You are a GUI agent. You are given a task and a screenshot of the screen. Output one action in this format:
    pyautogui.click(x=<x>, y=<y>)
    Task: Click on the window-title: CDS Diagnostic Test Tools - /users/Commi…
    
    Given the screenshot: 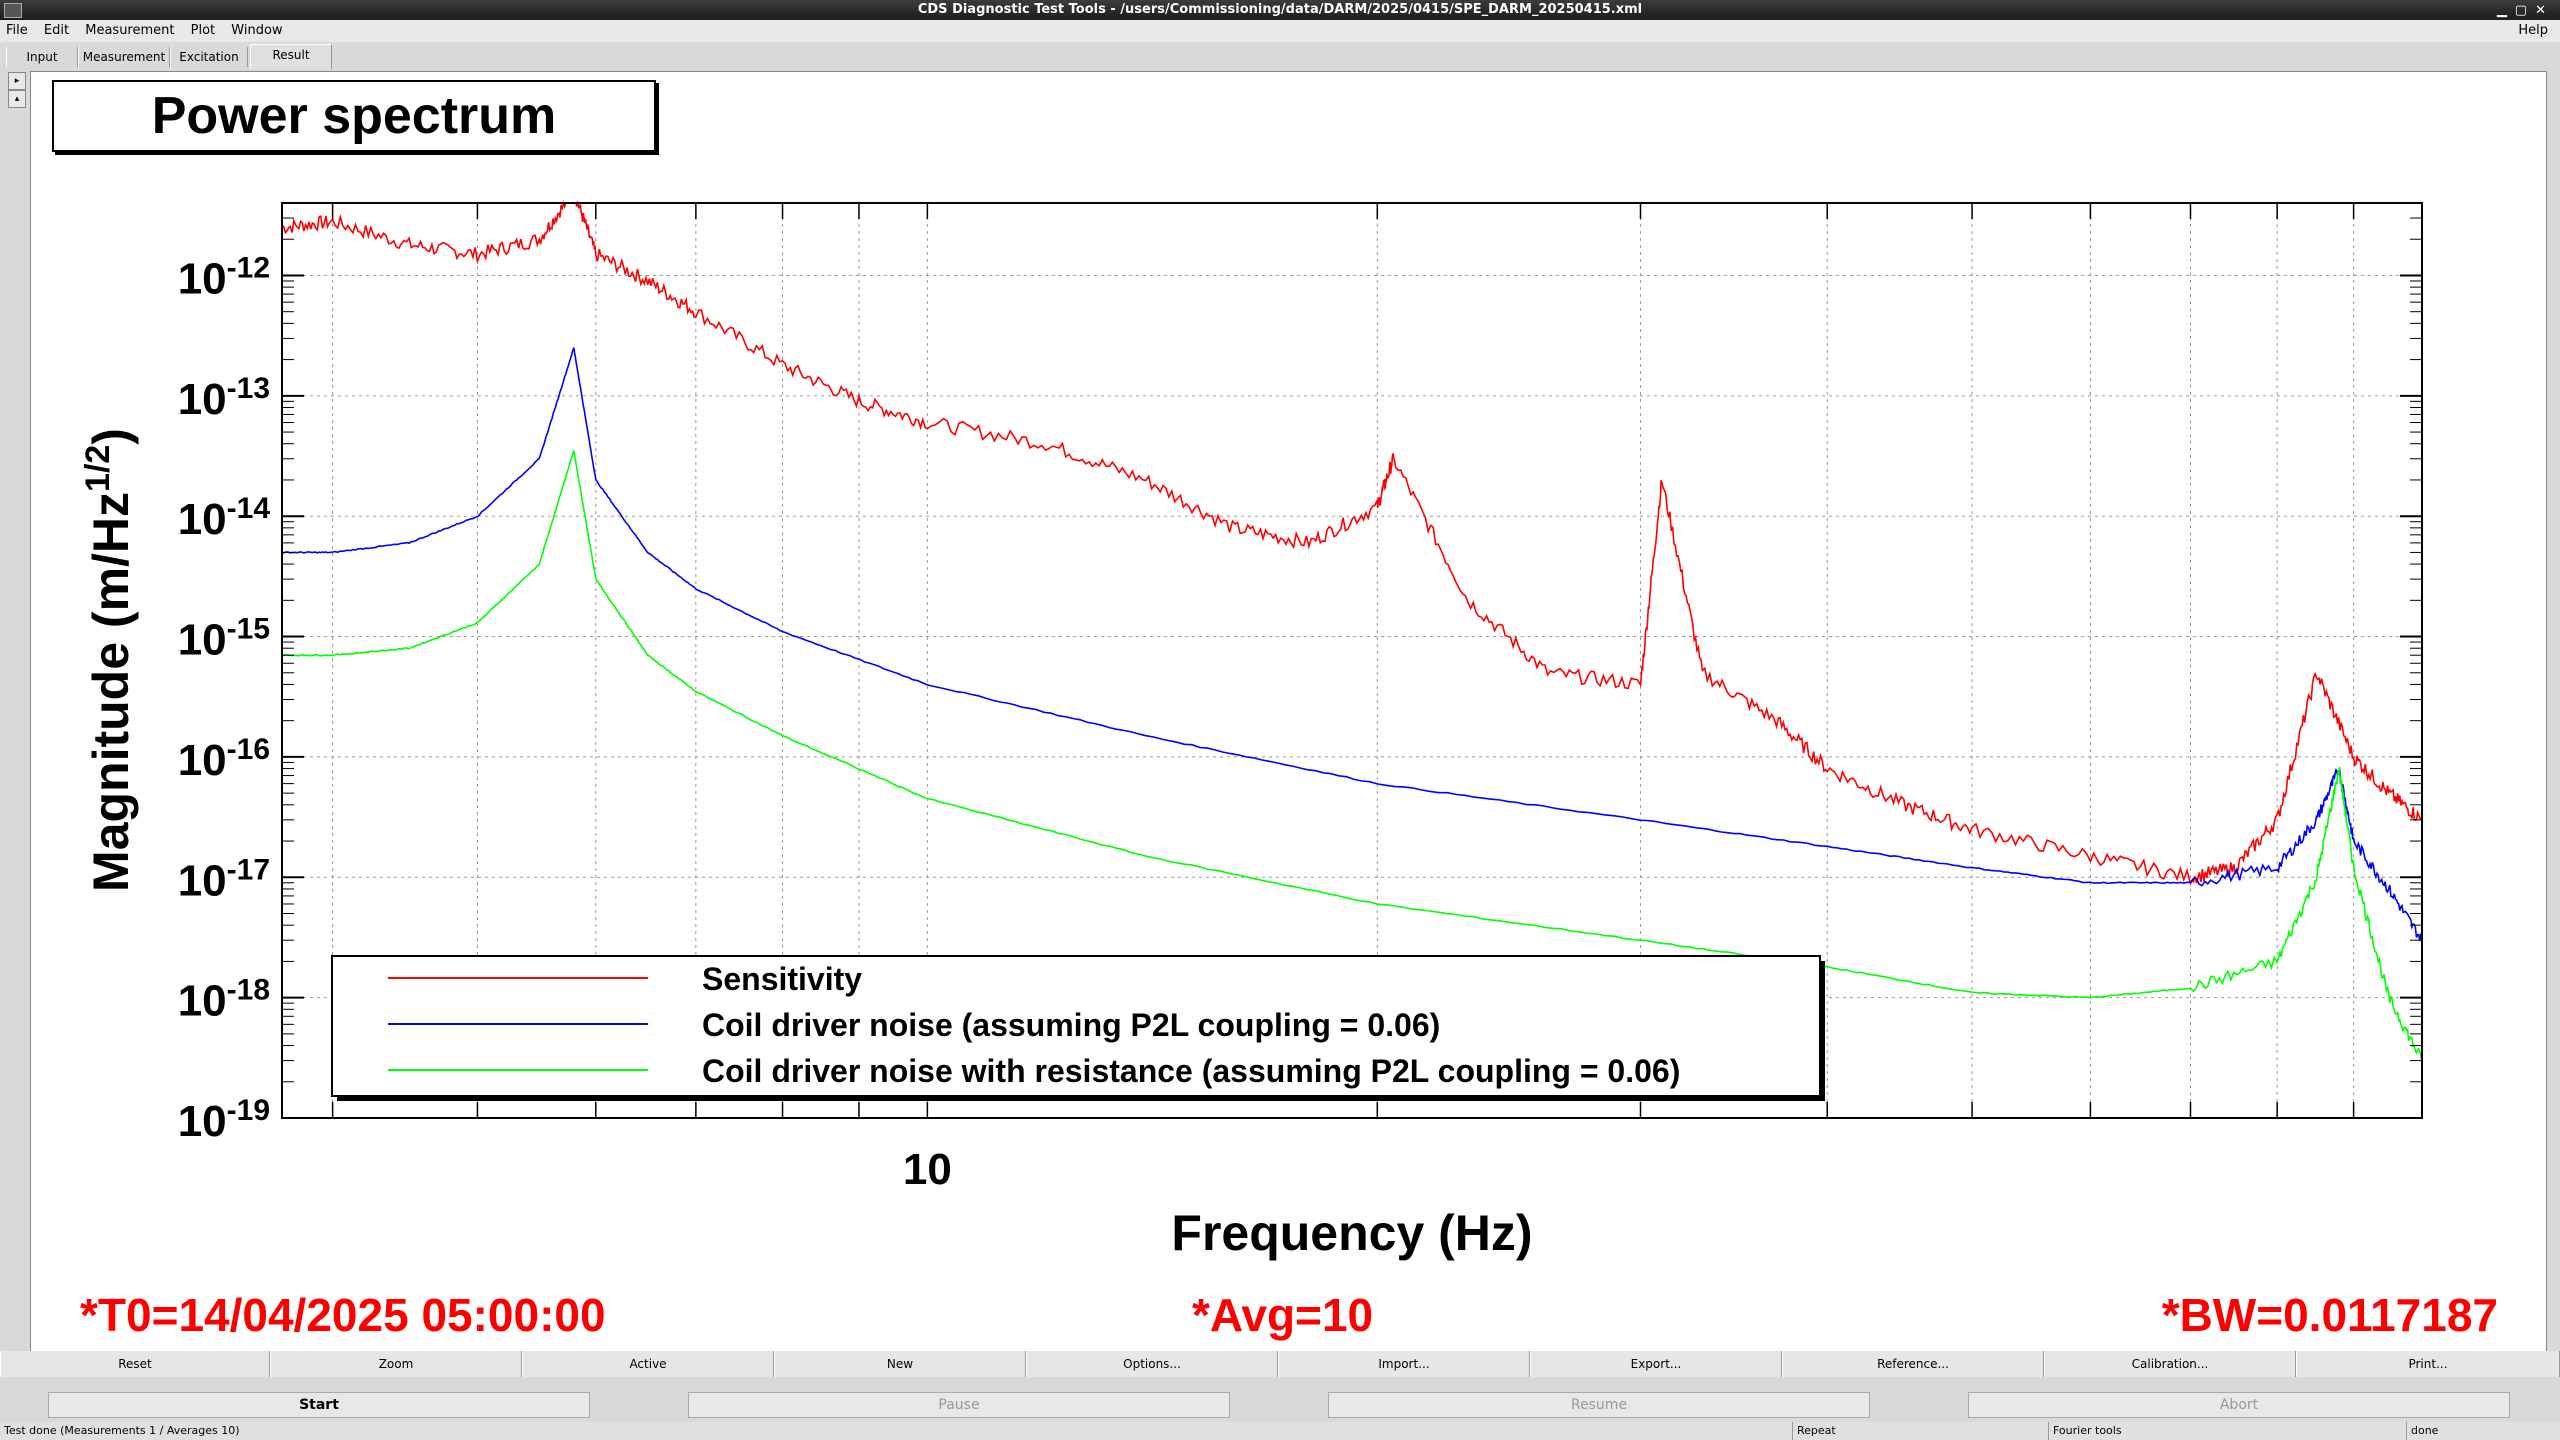 What is the action you would take?
    pyautogui.click(x=1280, y=9)
    